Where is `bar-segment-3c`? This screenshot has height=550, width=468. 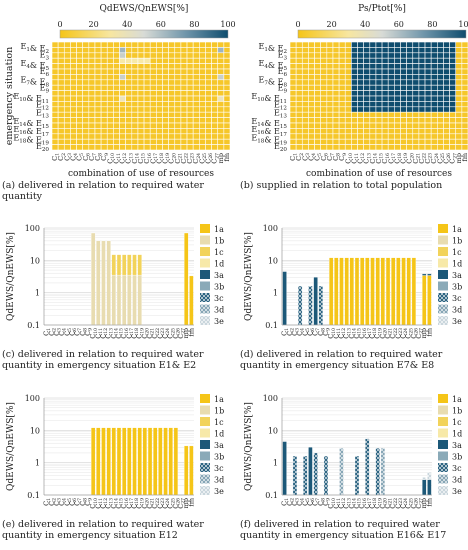 bar-segment-3c is located at coordinates (305, 475).